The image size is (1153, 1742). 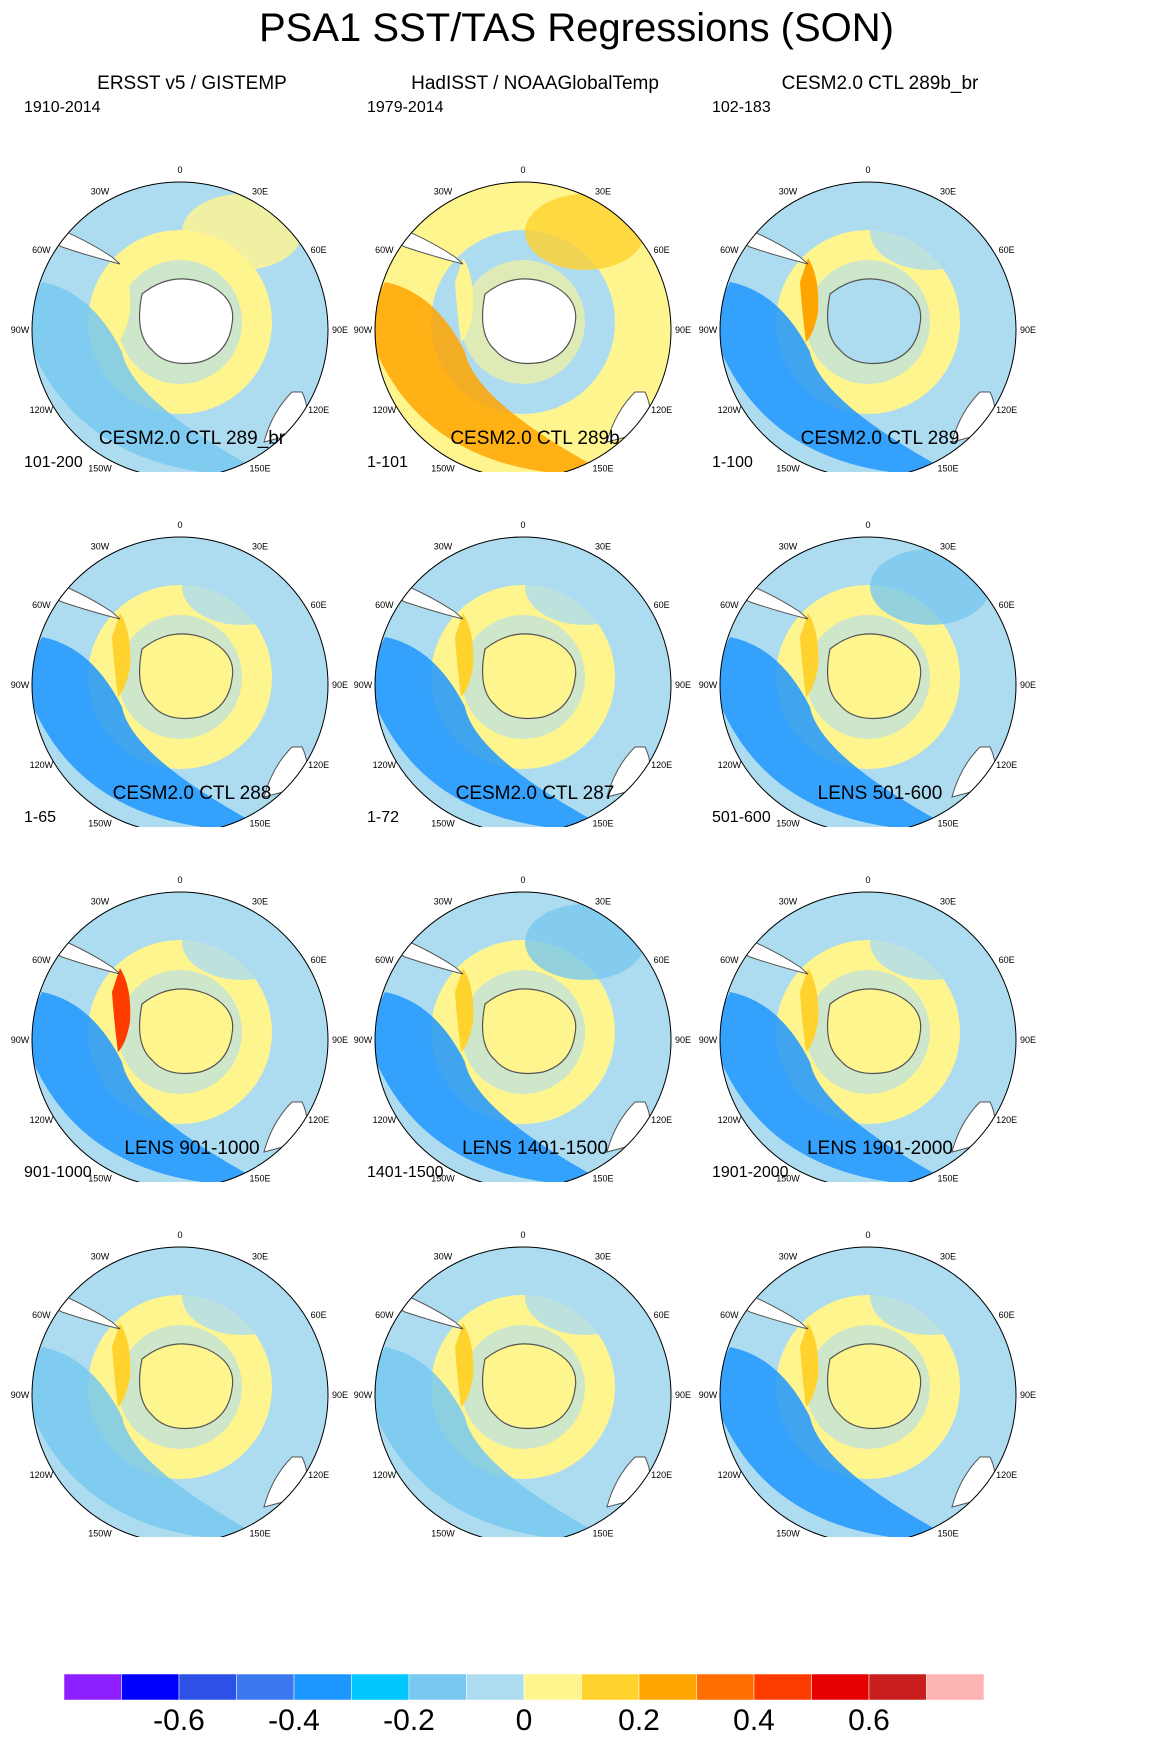 What do you see at coordinates (53, 462) in the screenshot?
I see `panel-period: 101-200` at bounding box center [53, 462].